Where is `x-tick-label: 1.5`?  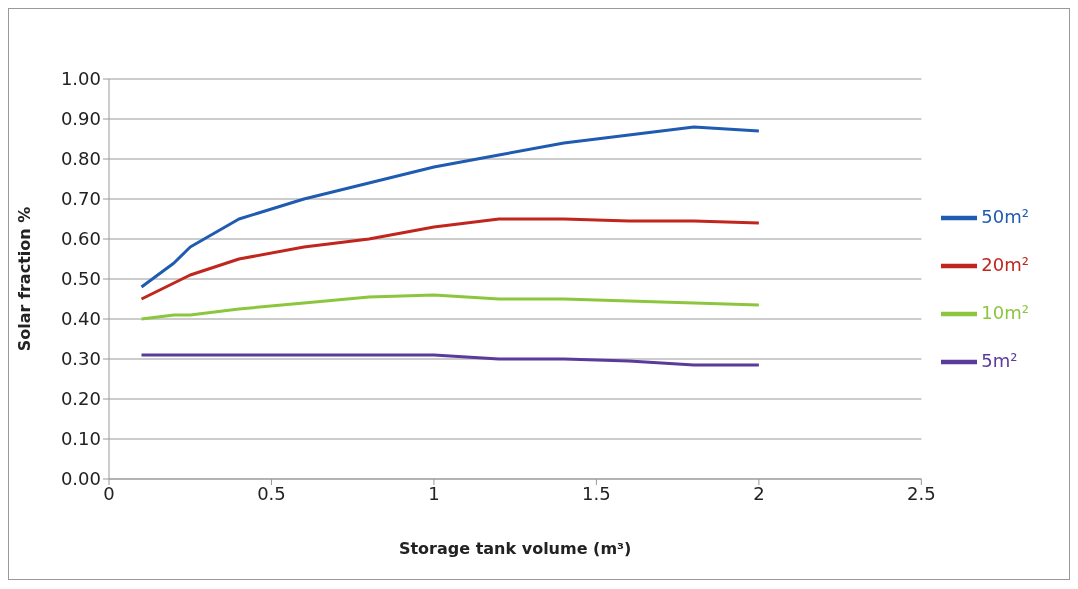
x-tick-label: 1.5 is located at coordinates (596, 493).